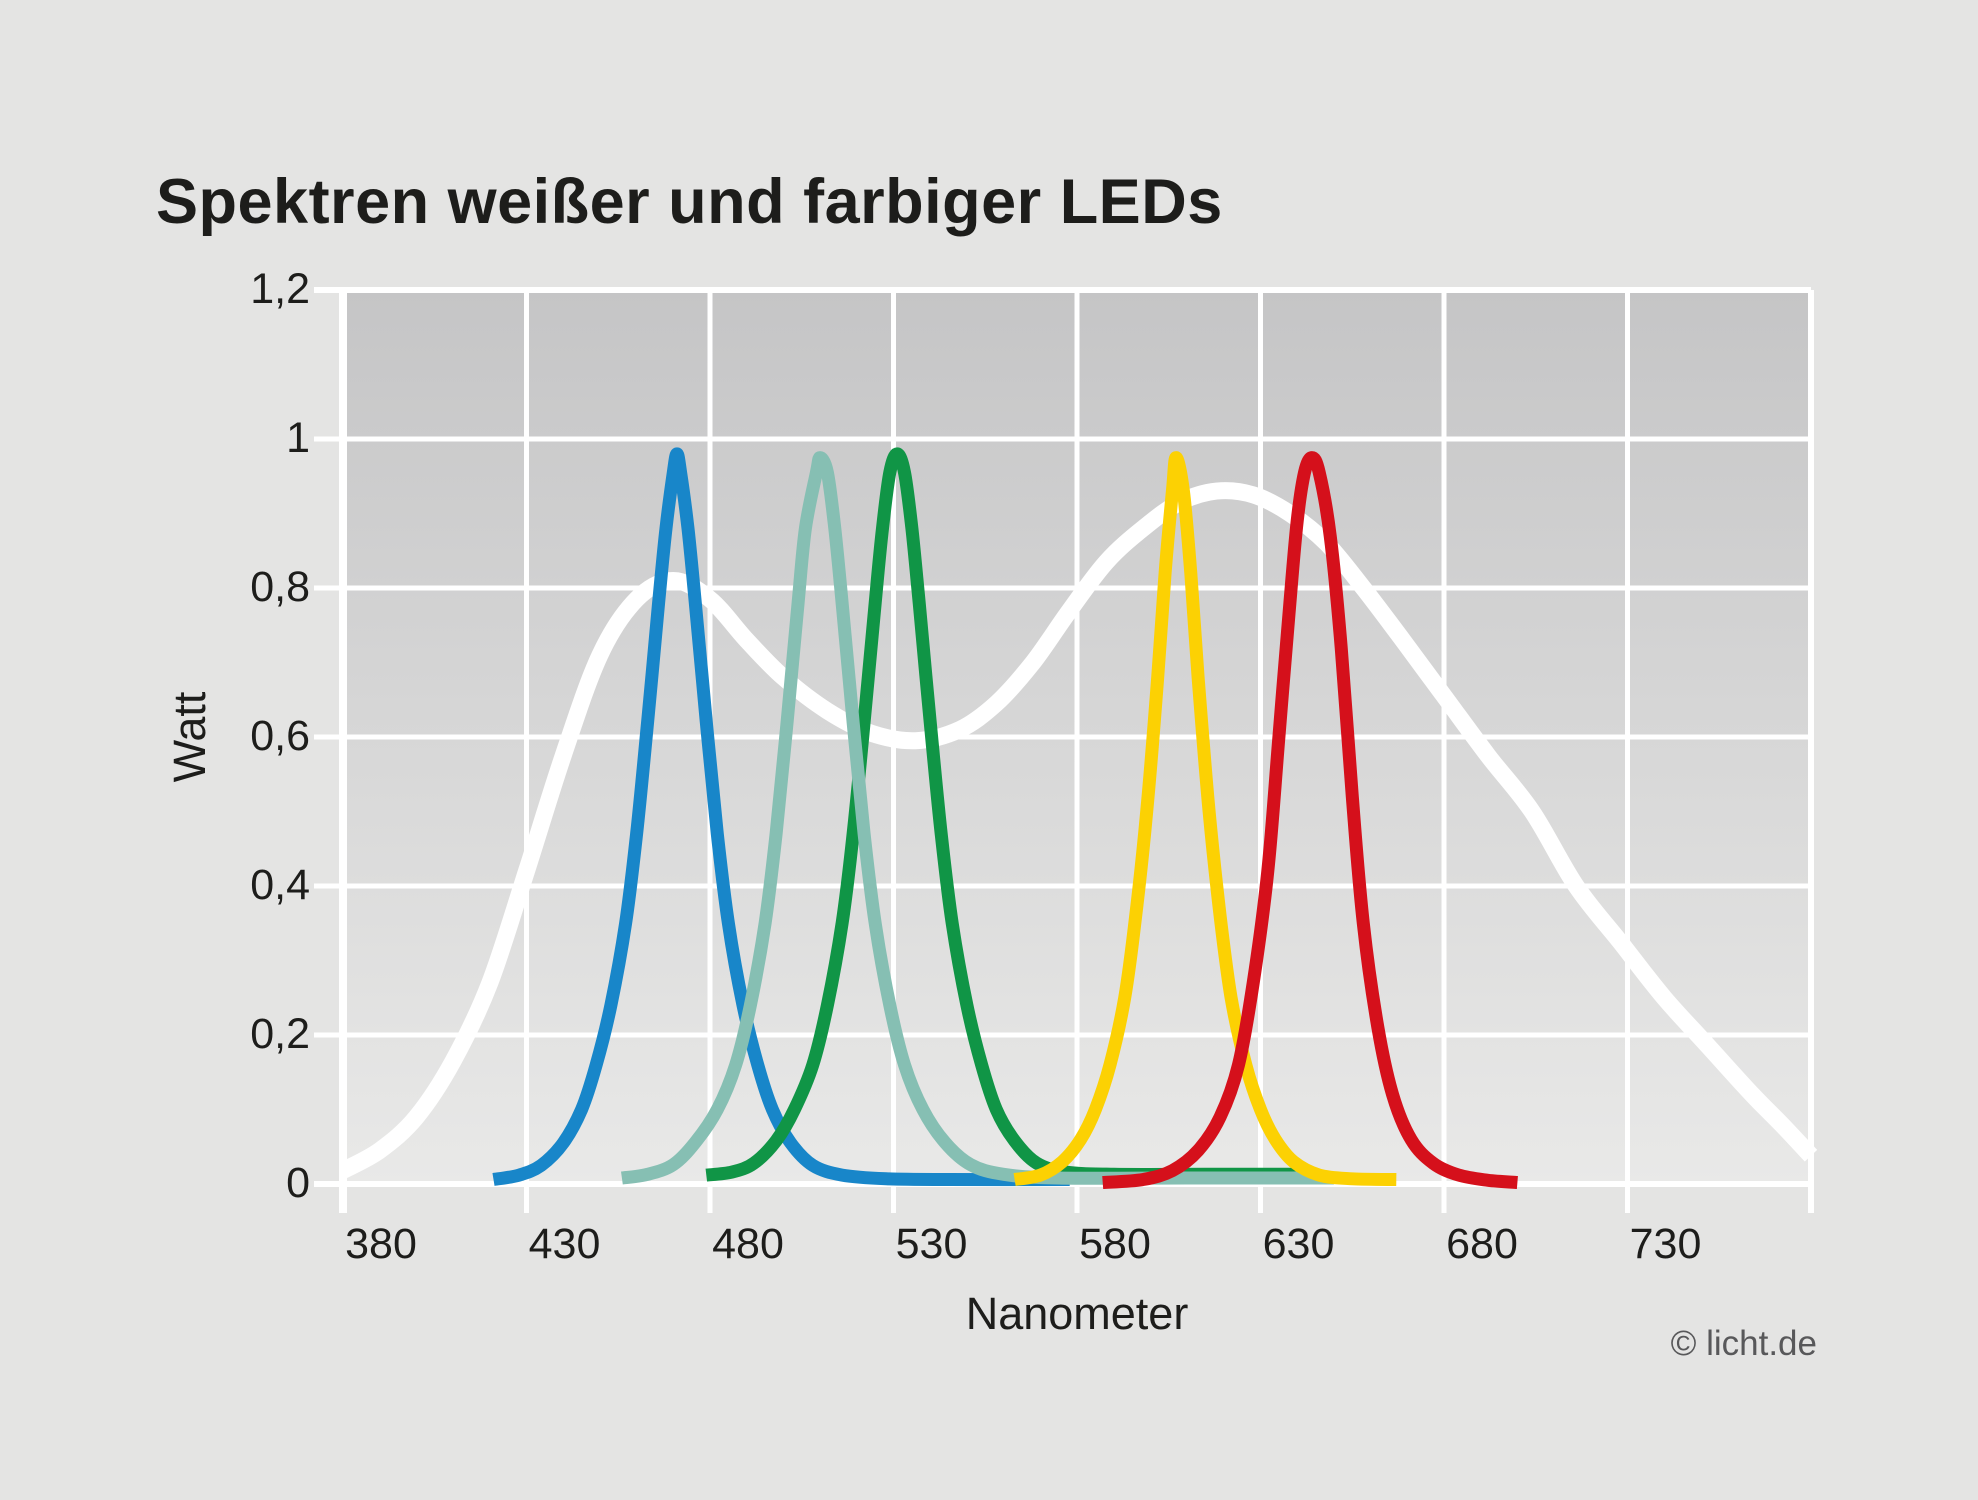 This screenshot has width=1978, height=1500. What do you see at coordinates (1115, 1244) in the screenshot?
I see `x-tick-label: 580` at bounding box center [1115, 1244].